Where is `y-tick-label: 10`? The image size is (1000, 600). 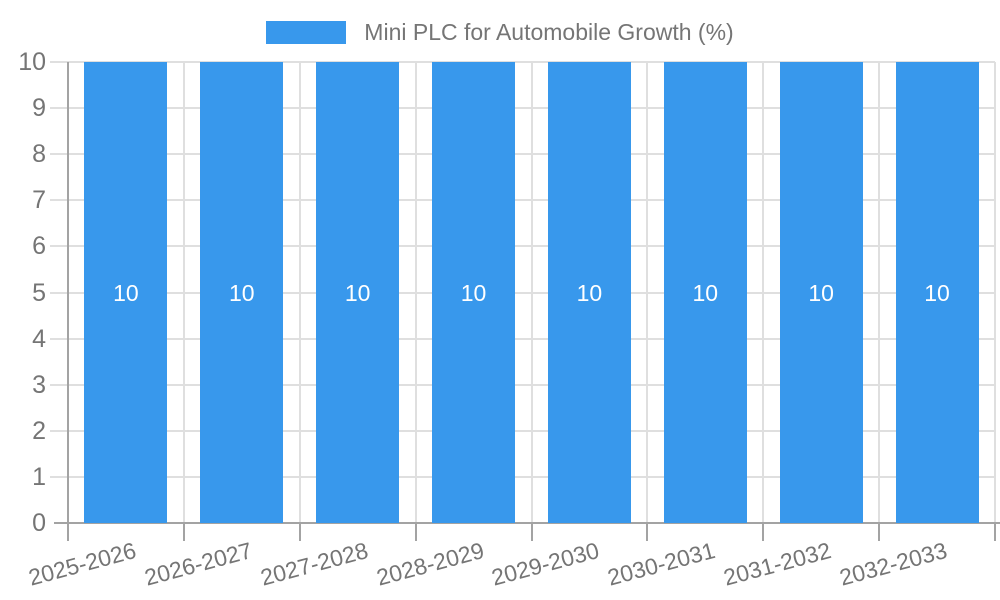
y-tick-label: 10 is located at coordinates (32, 62).